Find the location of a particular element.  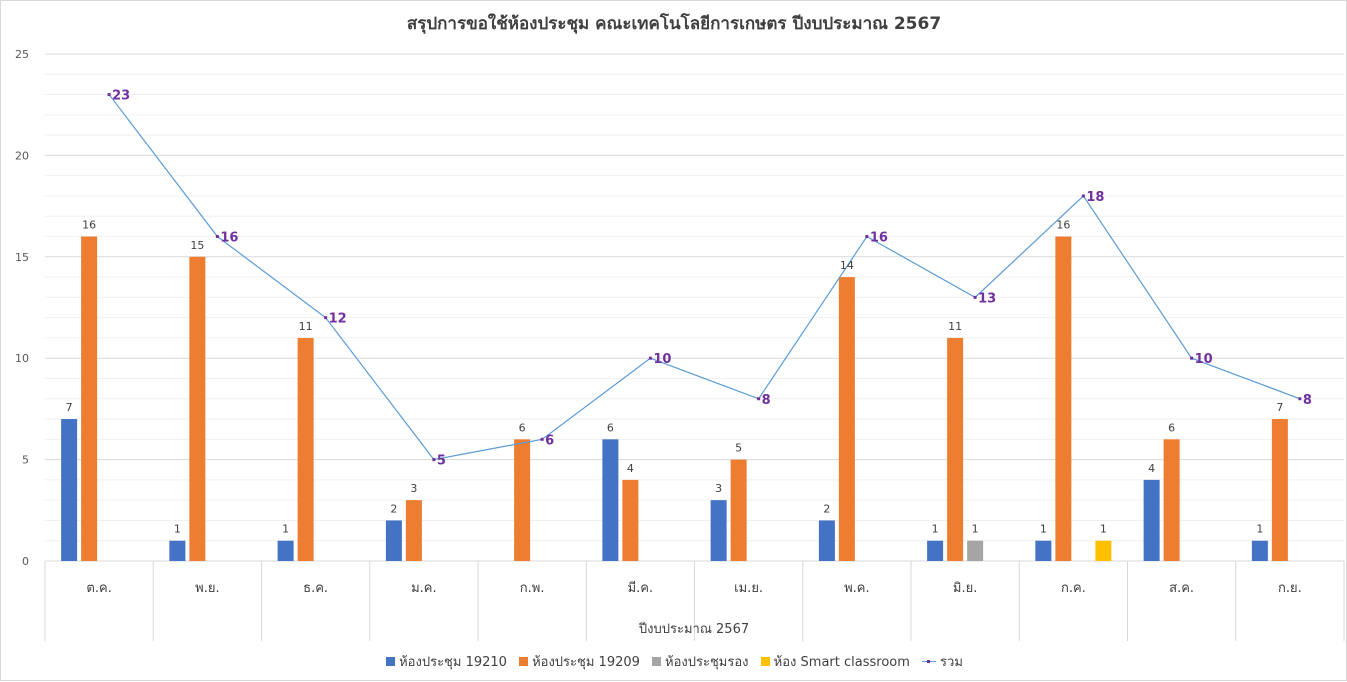

total-data-label: 23 is located at coordinates (121, 96).